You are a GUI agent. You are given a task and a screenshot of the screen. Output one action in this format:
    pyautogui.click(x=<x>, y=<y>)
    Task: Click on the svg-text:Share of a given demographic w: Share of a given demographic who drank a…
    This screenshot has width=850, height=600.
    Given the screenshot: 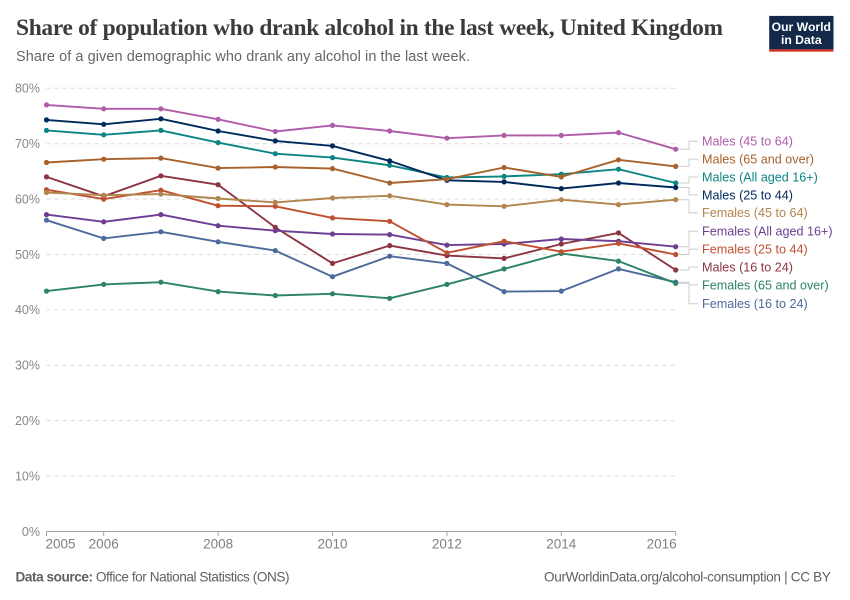 What is the action you would take?
    pyautogui.click(x=243, y=57)
    